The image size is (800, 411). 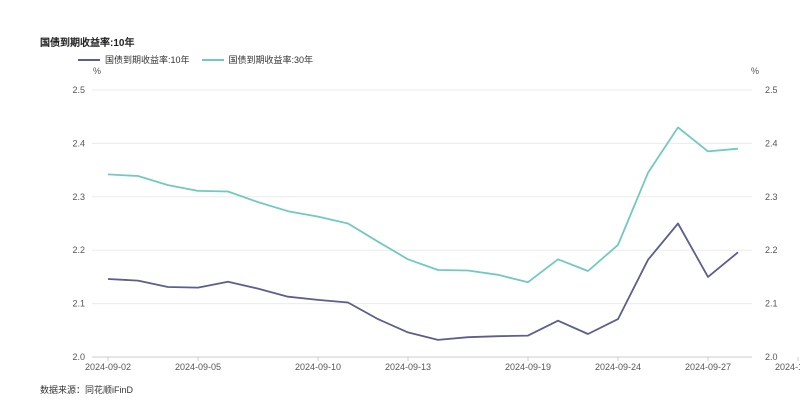 What do you see at coordinates (87, 390) in the screenshot?
I see `data-source: 数据来源：同花顺iFinD` at bounding box center [87, 390].